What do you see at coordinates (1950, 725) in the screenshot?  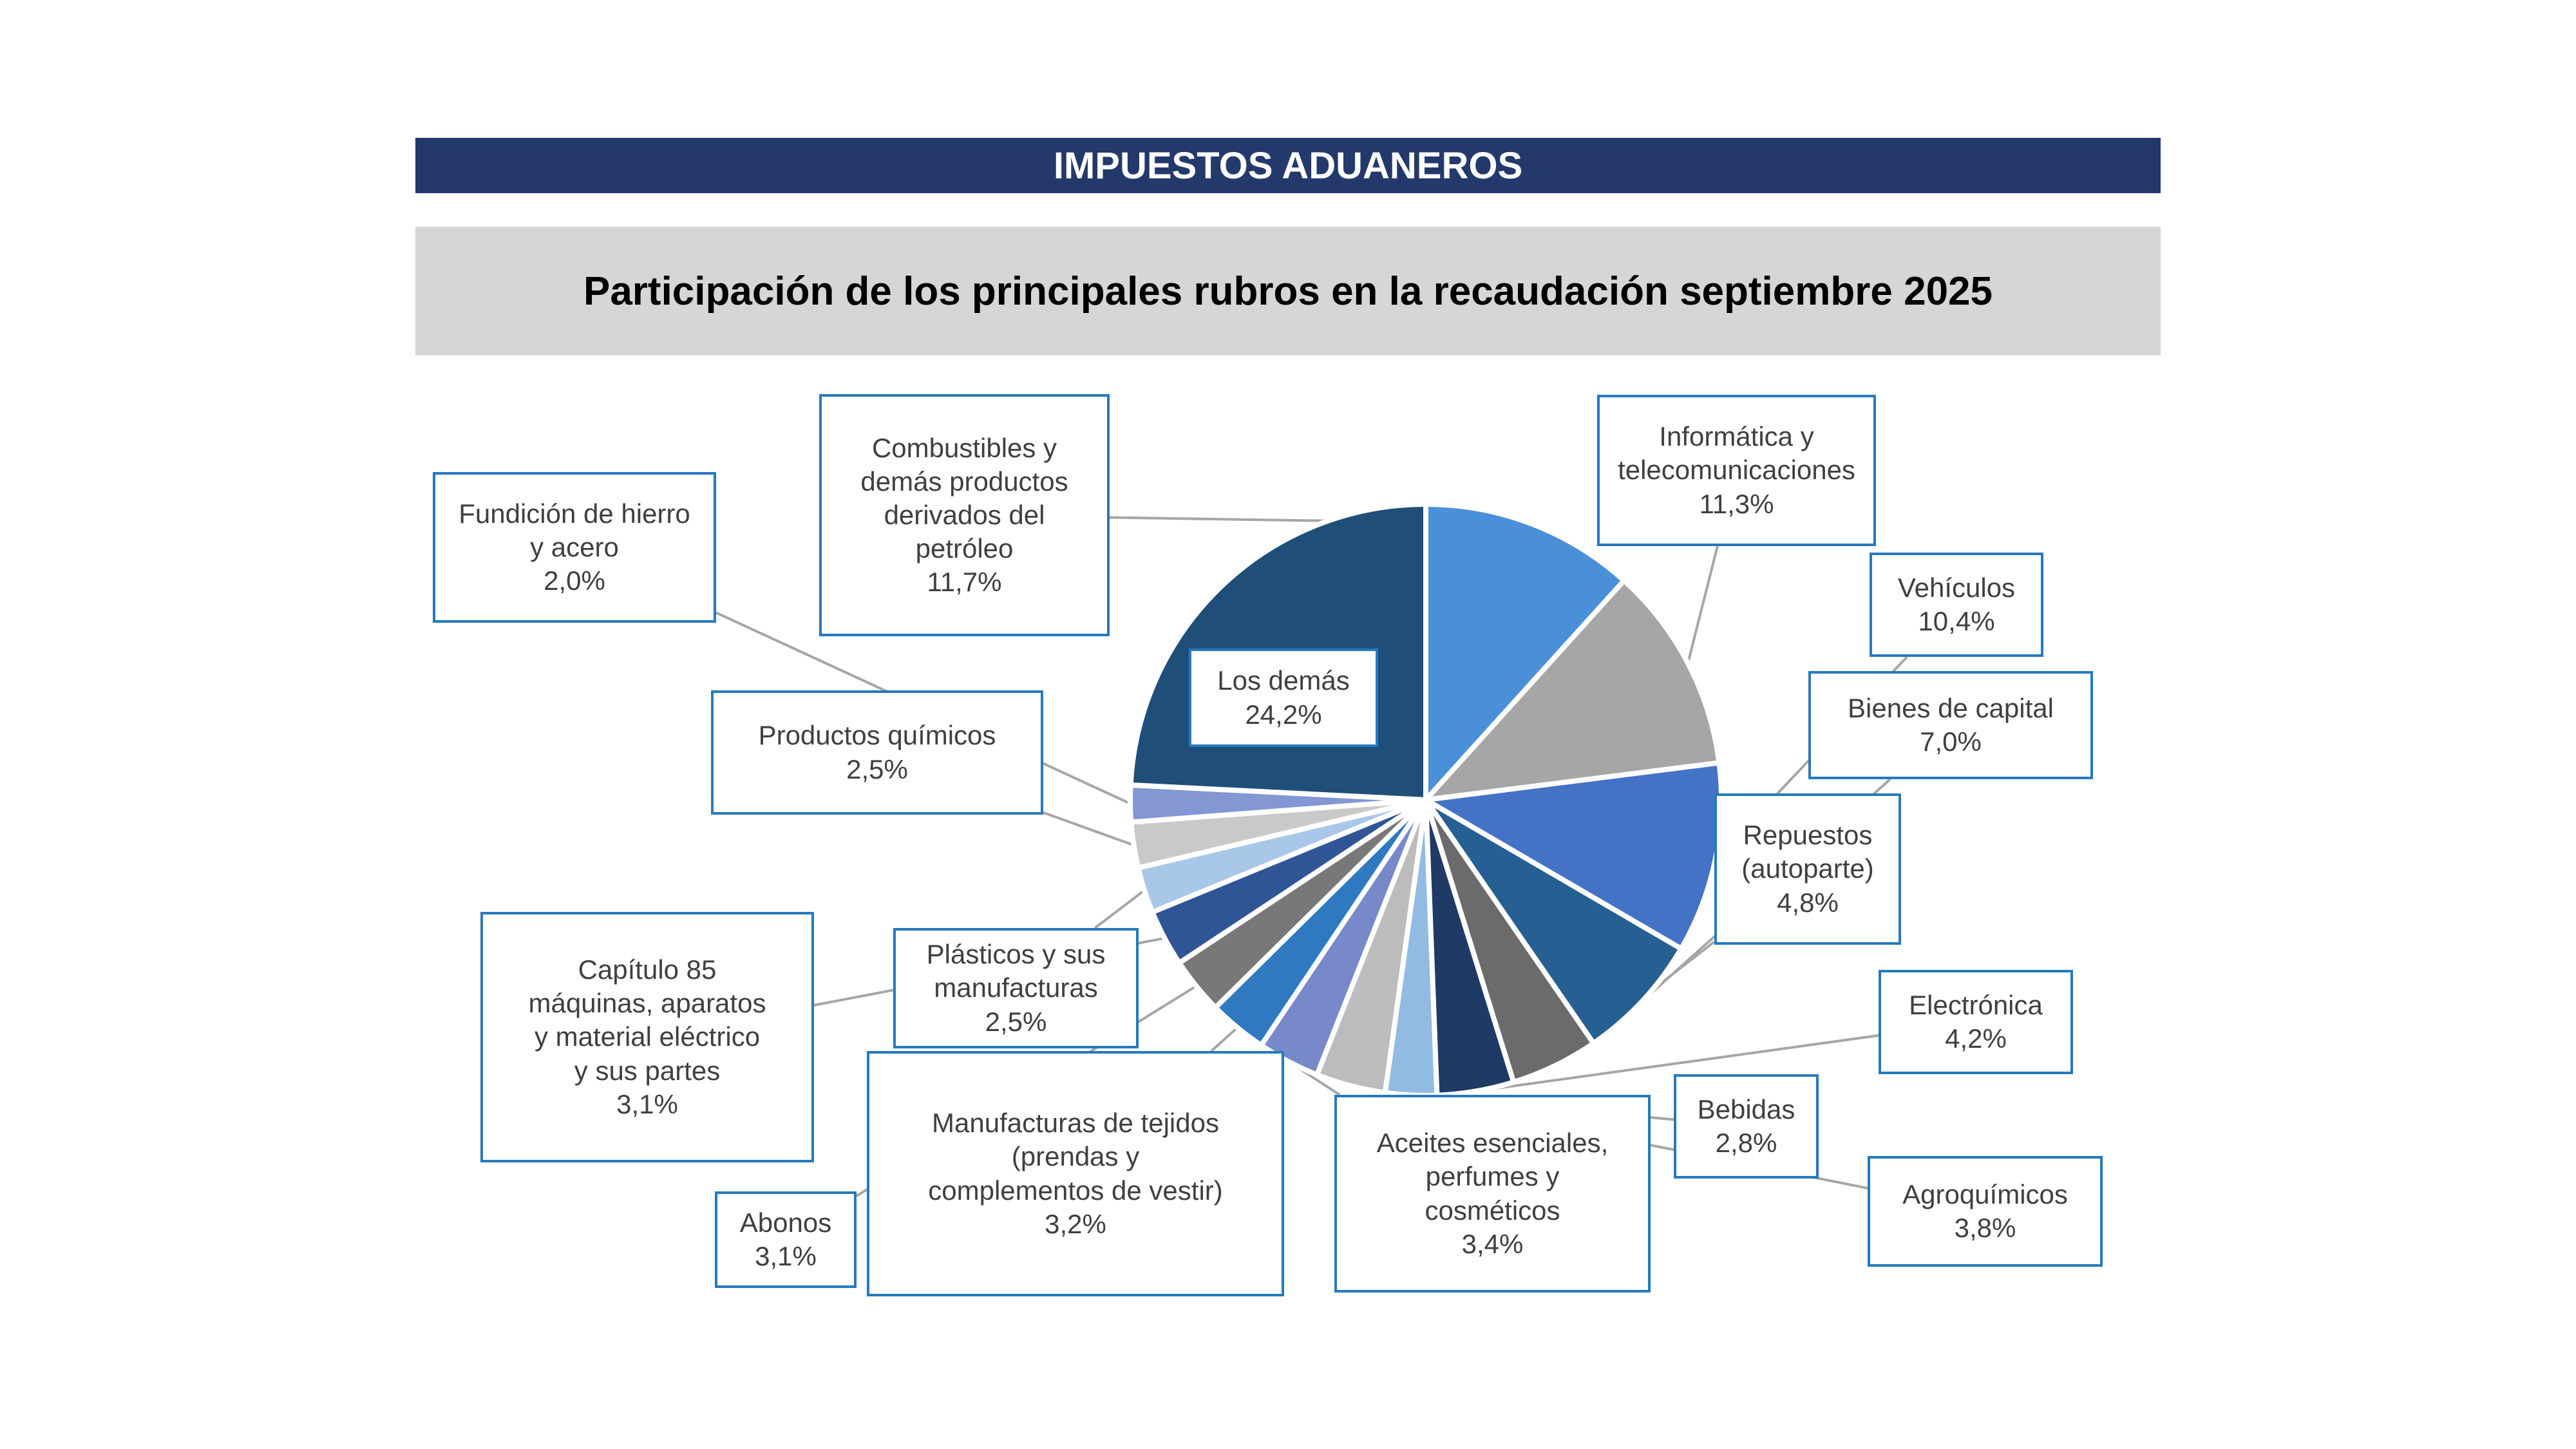 I see `label-box-bienes: Bienes de capital 7,0%` at bounding box center [1950, 725].